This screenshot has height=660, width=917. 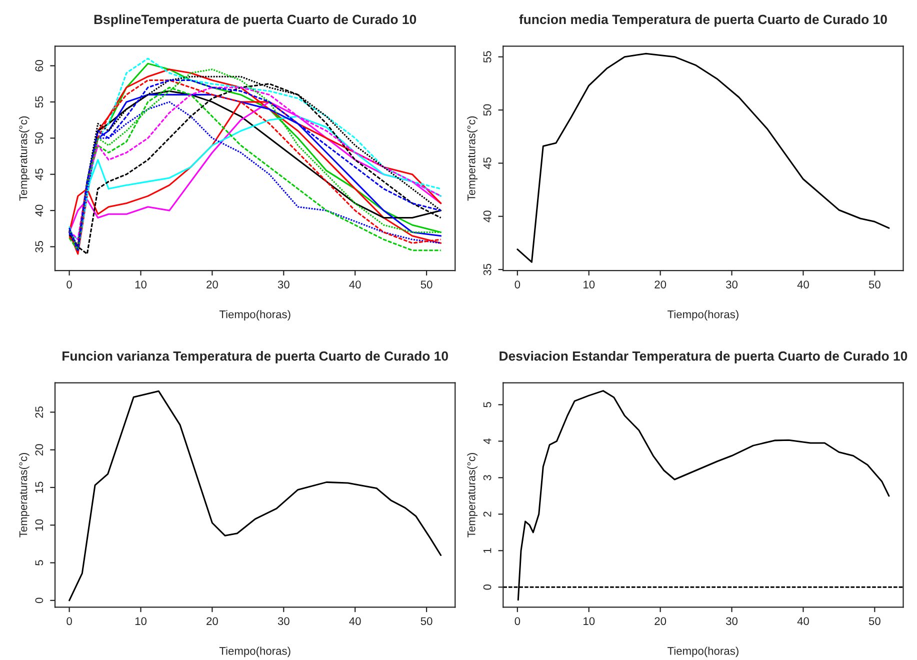 I want to click on chart-title: Desviacion Estandar Temperatura de puerta Cuarto de Curado 10, so click(x=704, y=357).